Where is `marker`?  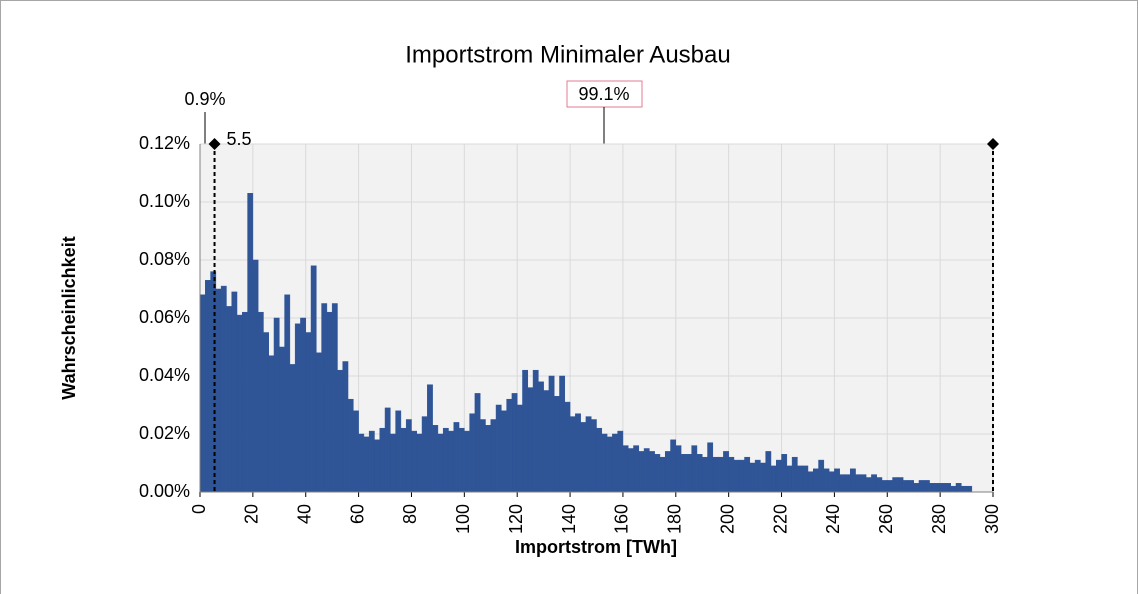
marker is located at coordinates (993, 144).